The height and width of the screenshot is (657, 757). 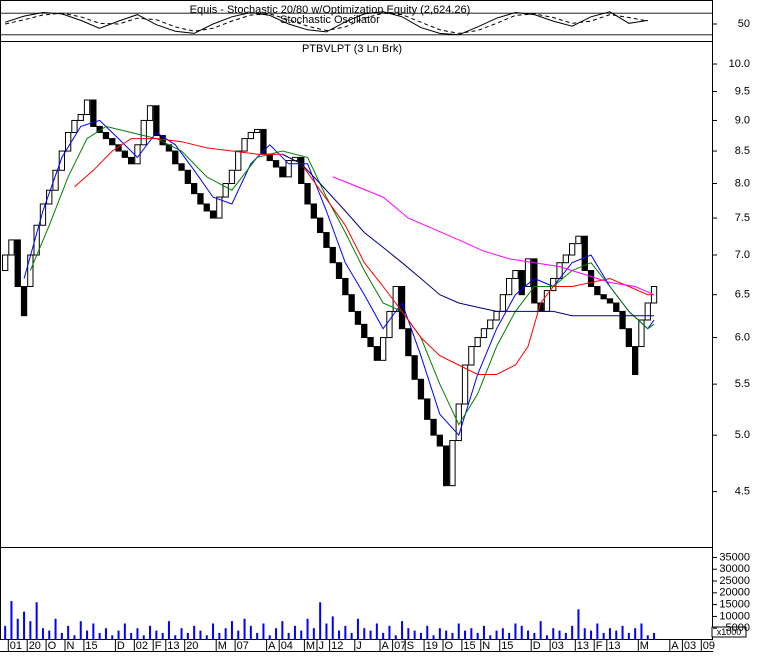 I want to click on volume-unit-label: x1000, so click(x=729, y=632).